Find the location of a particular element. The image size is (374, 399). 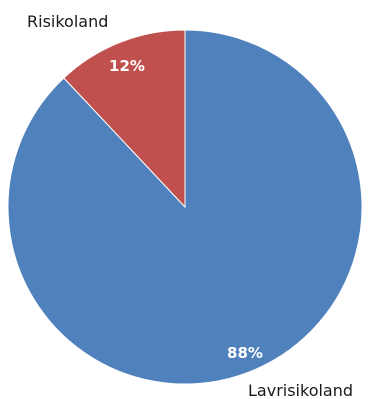

slice-category-label-risikoland: Risikoland is located at coordinates (67, 21).